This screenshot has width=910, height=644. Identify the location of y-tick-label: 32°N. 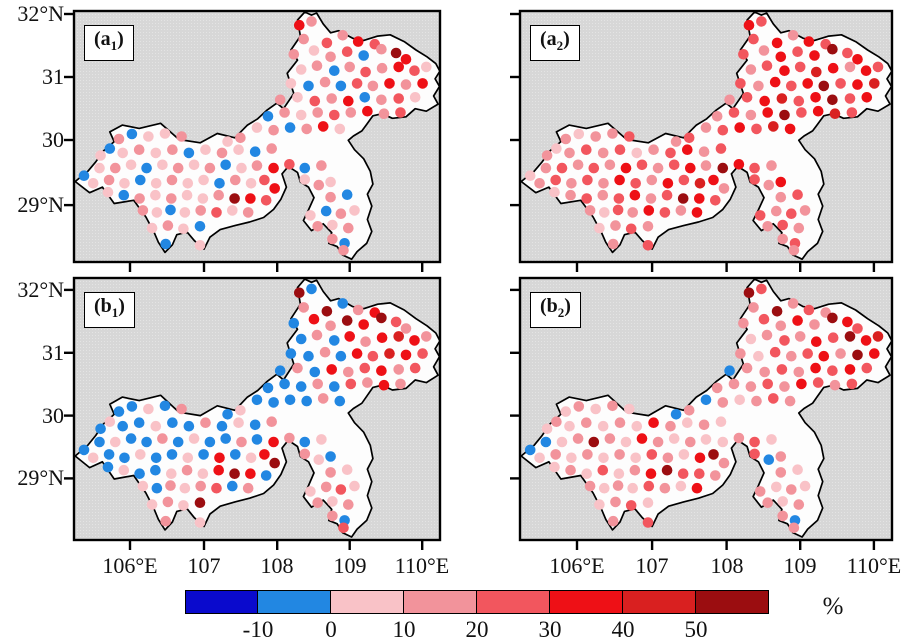
(40, 13).